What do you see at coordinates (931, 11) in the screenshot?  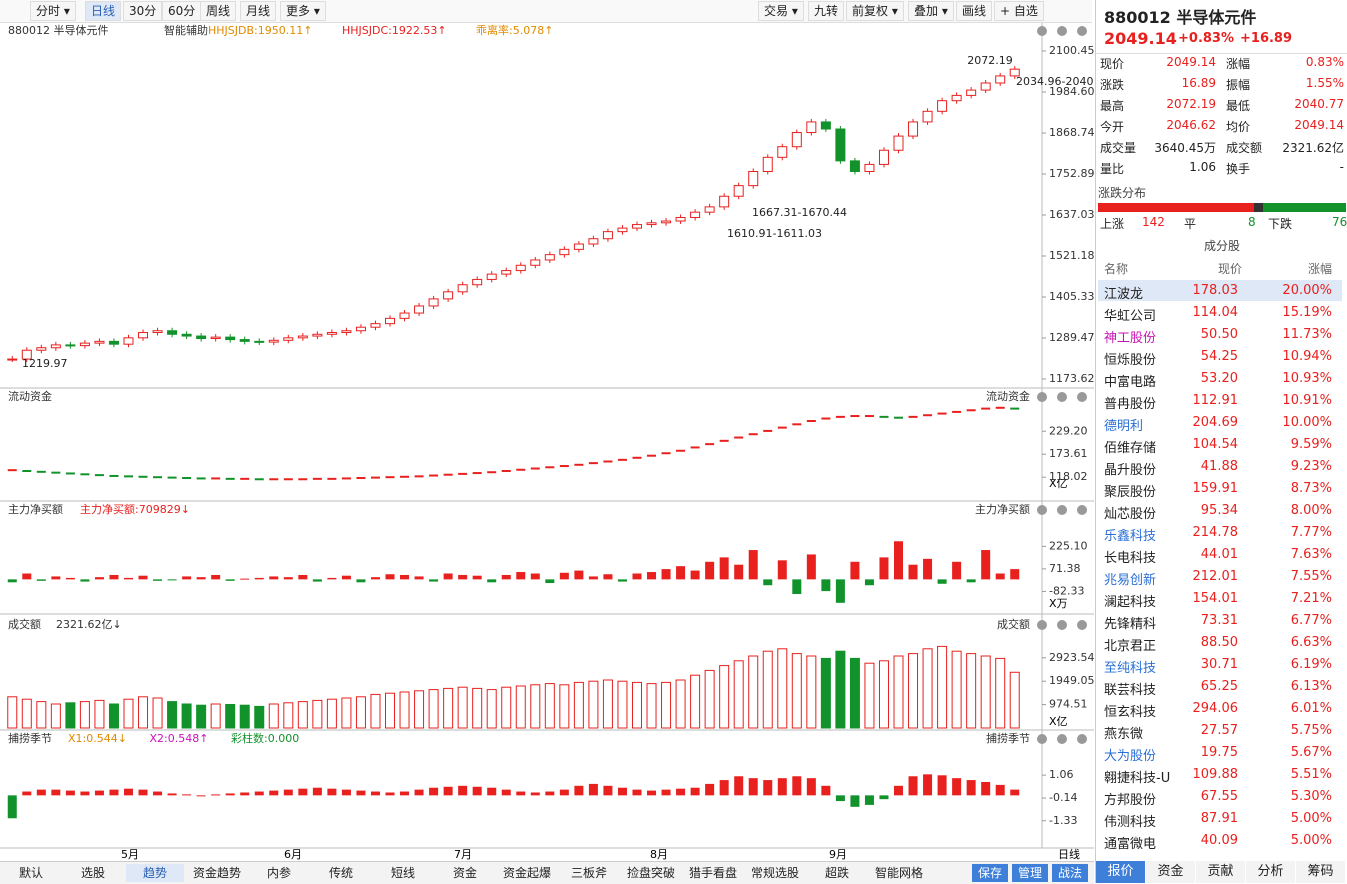 I see `toolbar-button: 叠加 ▾` at bounding box center [931, 11].